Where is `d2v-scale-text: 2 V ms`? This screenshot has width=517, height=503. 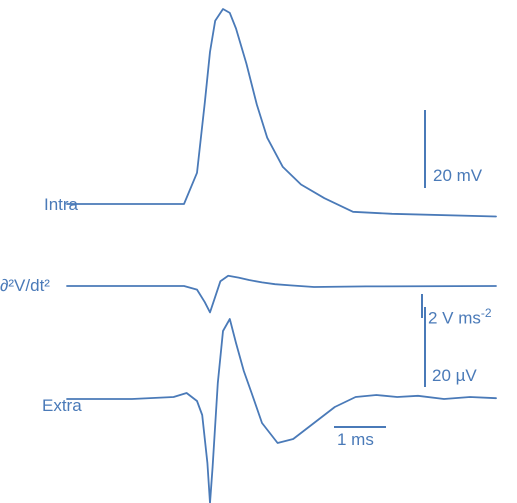
d2v-scale-text: 2 V ms is located at coordinates (454, 318).